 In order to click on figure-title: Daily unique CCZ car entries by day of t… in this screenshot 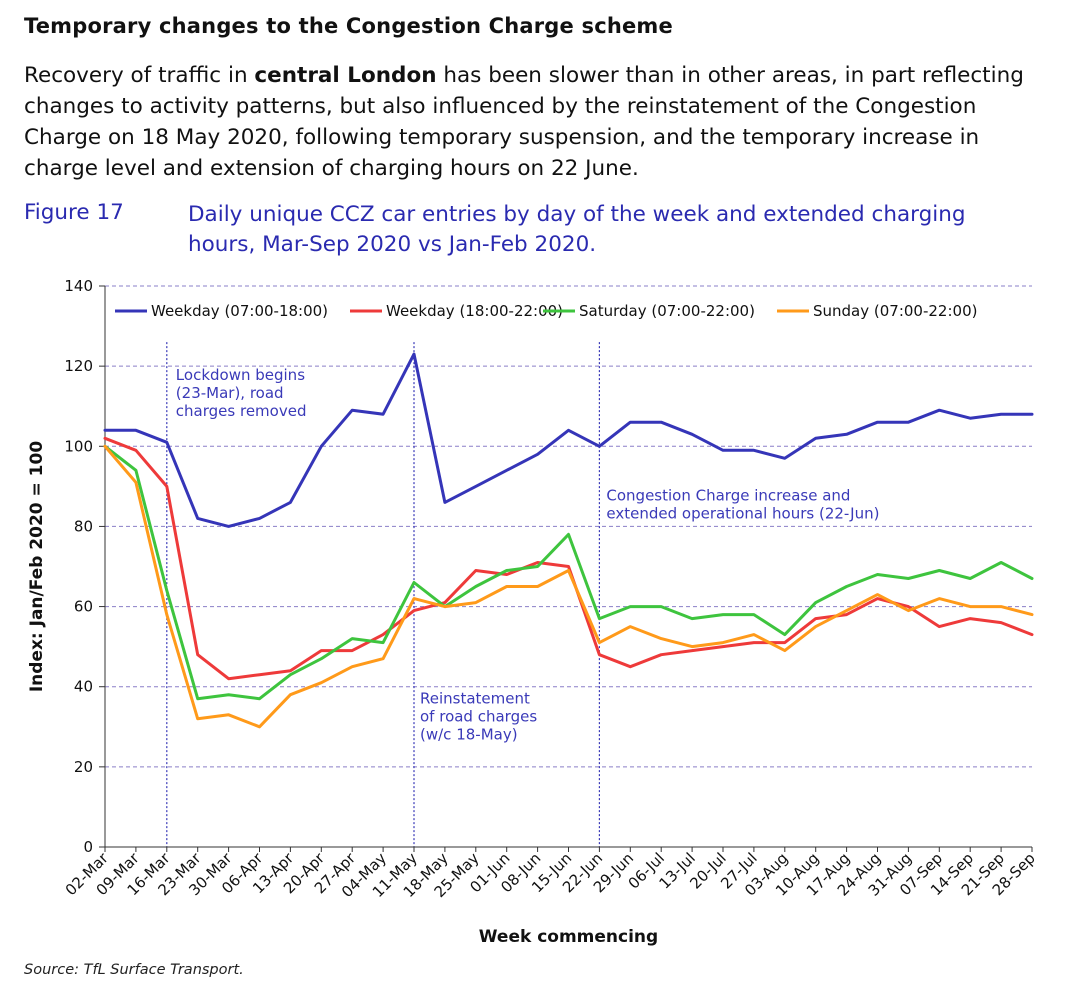, I will do `click(577, 229)`.